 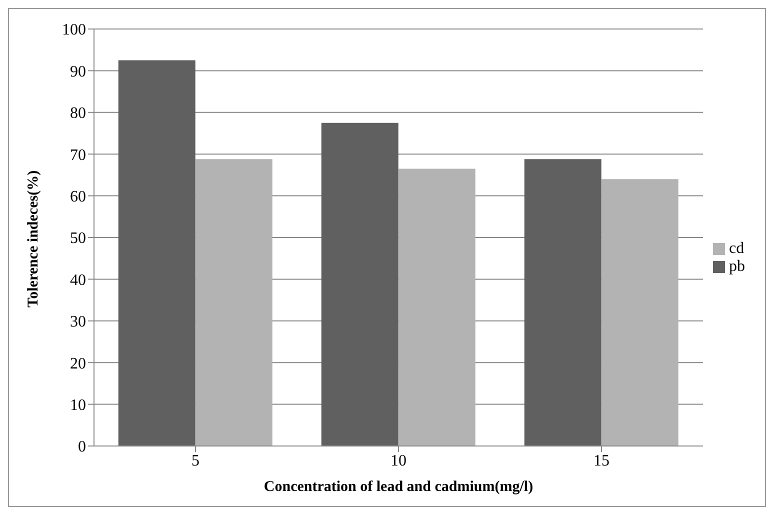 What do you see at coordinates (78, 239) in the screenshot?
I see `y-tick-label: 50` at bounding box center [78, 239].